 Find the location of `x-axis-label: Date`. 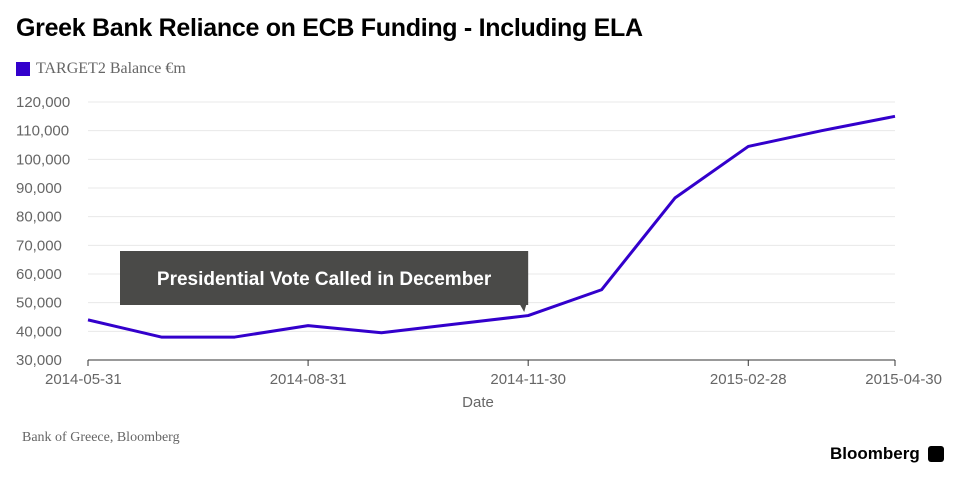

x-axis-label: Date is located at coordinates (478, 402).